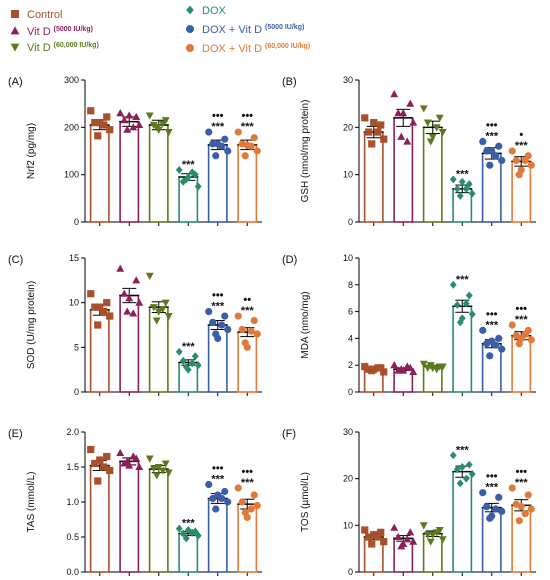  Describe the element at coordinates (287, 46) in the screenshot. I see `legend-superscript-6: (60,000 IU/kg)` at that location.